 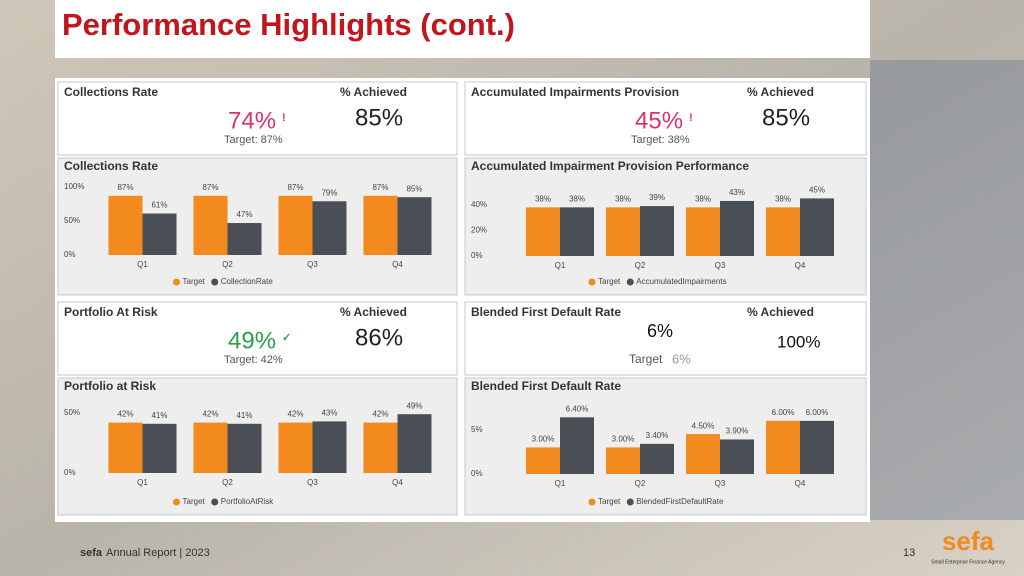 I want to click on kpi-value: 45%, so click(x=659, y=120).